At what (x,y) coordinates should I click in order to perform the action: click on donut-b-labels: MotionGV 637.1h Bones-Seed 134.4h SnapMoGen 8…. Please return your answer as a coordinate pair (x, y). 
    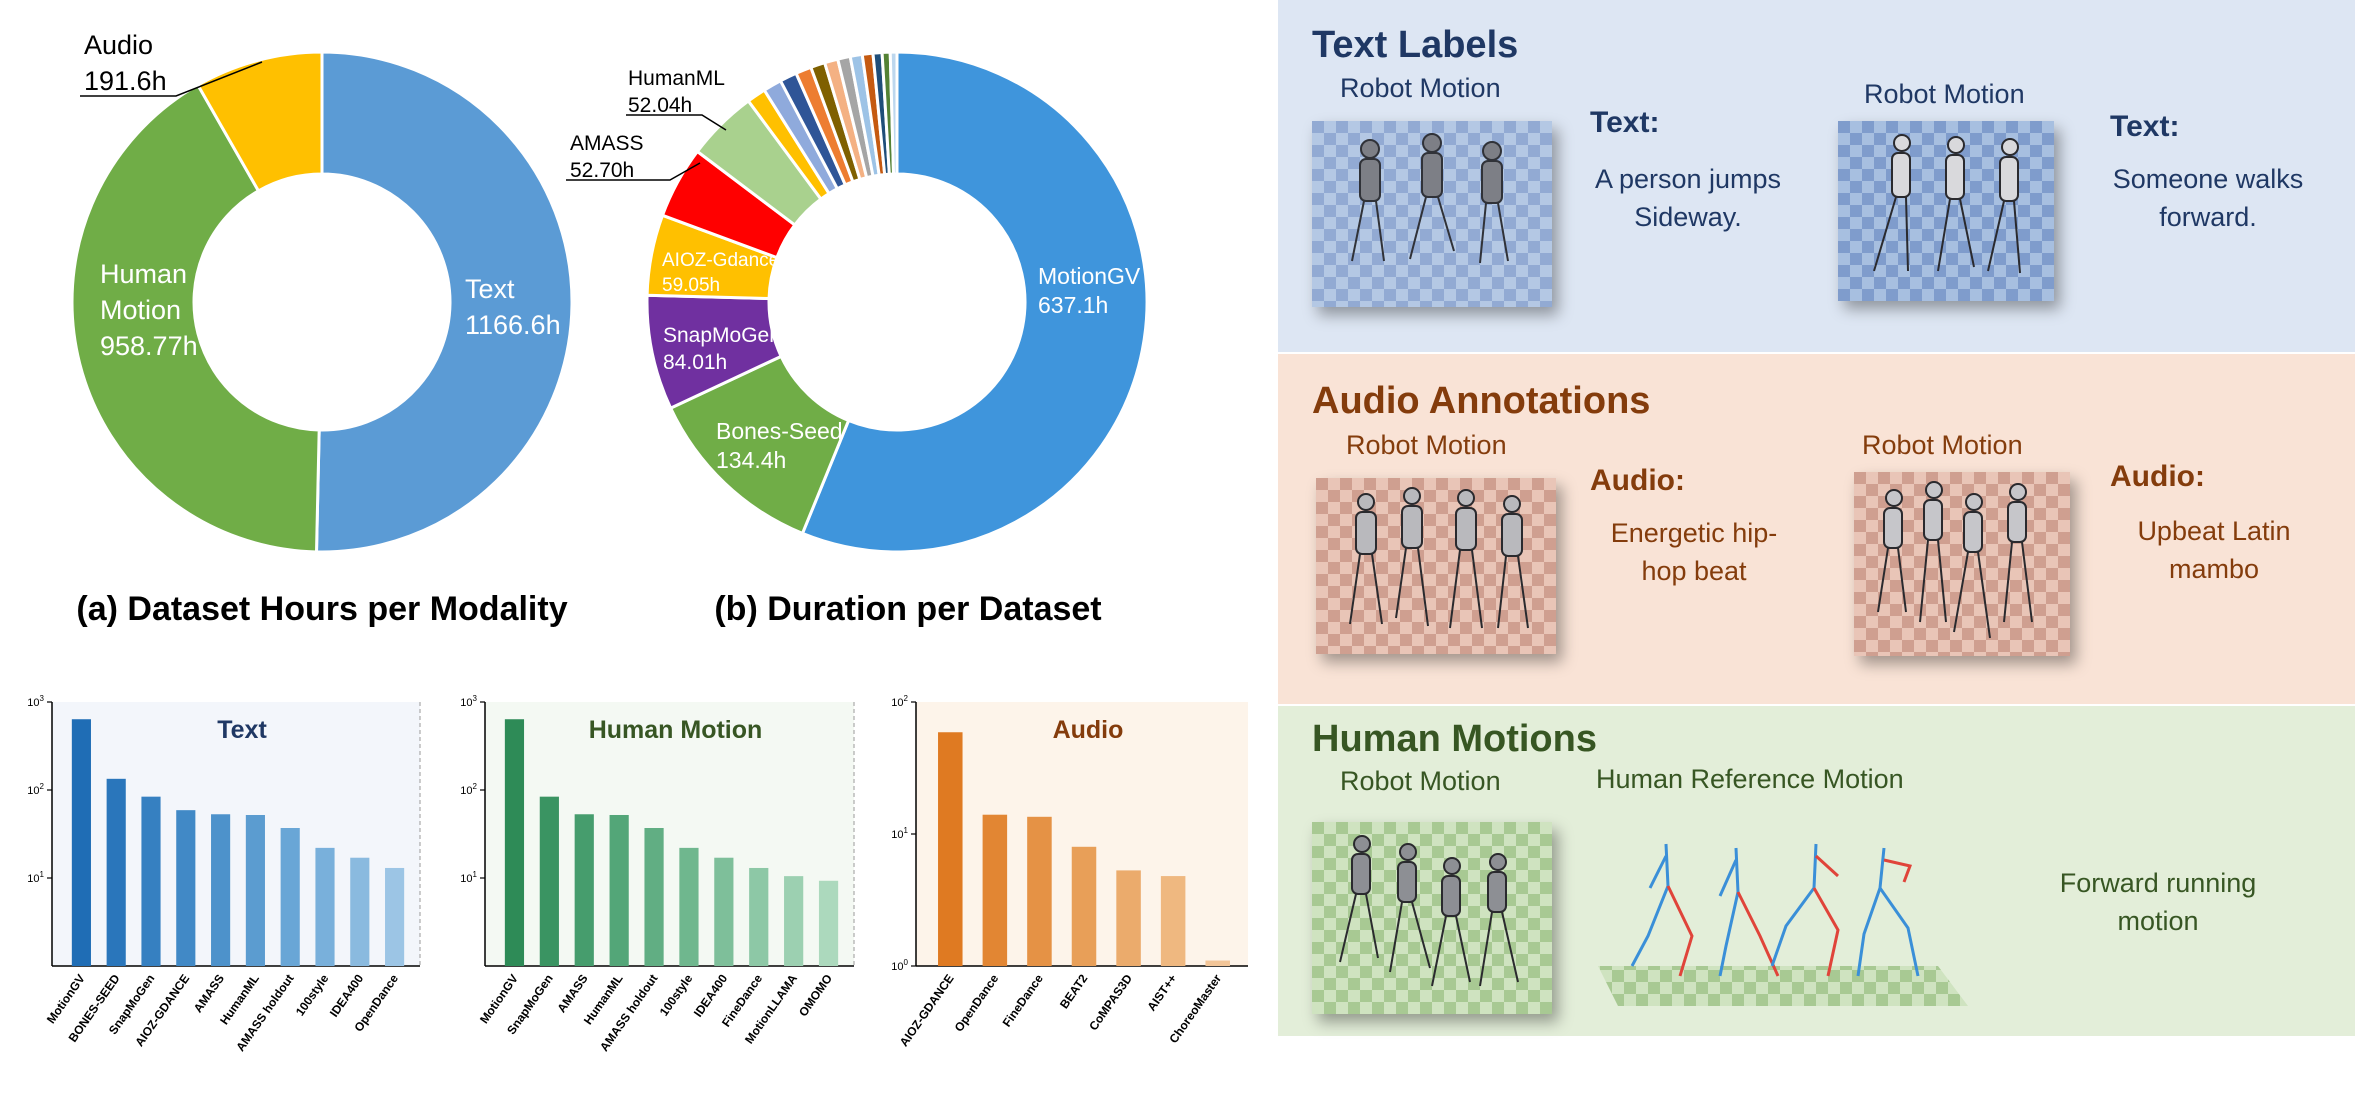
    Looking at the image, I should click on (855, 270).